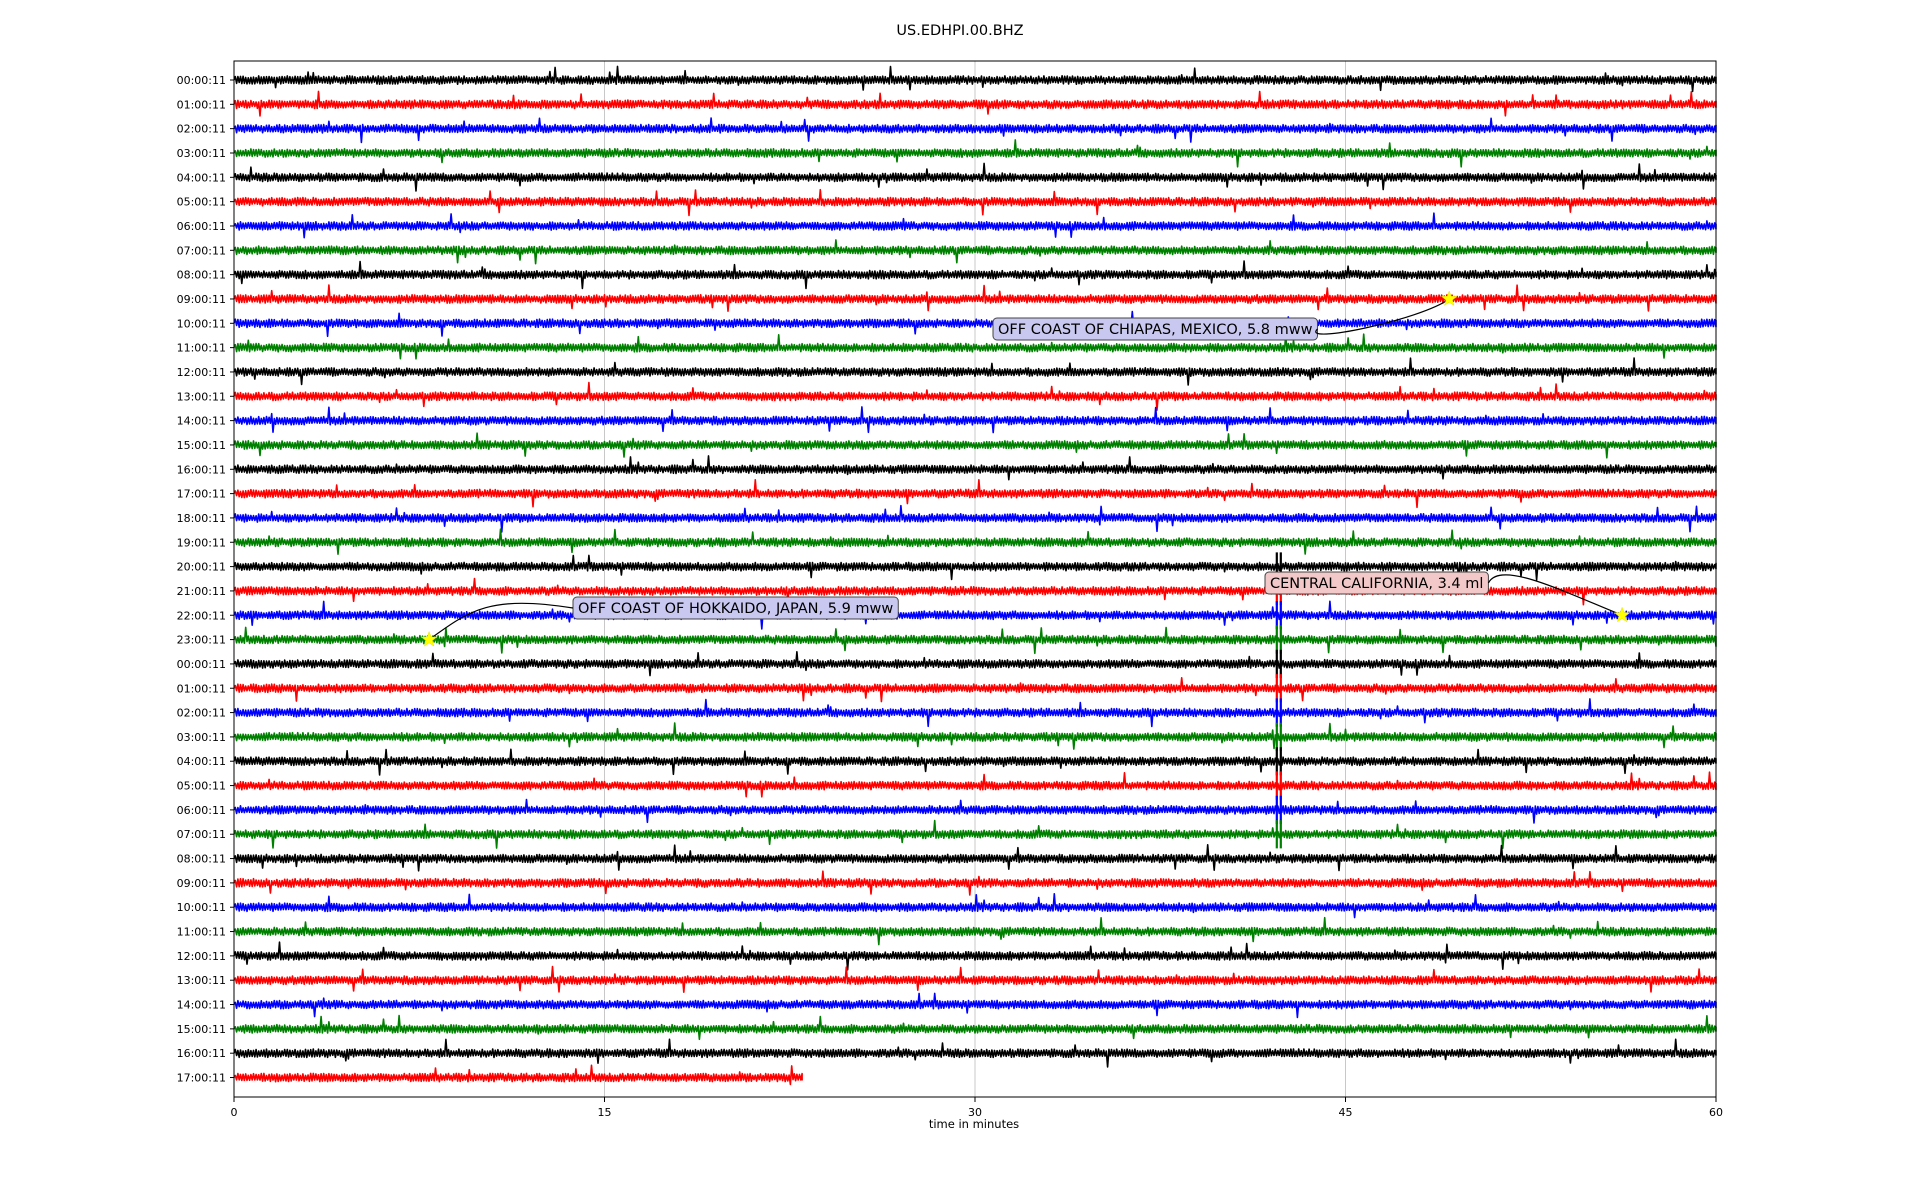 This screenshot has width=1920, height=1200. I want to click on y-tick-label: 10:00:11, so click(201, 907).